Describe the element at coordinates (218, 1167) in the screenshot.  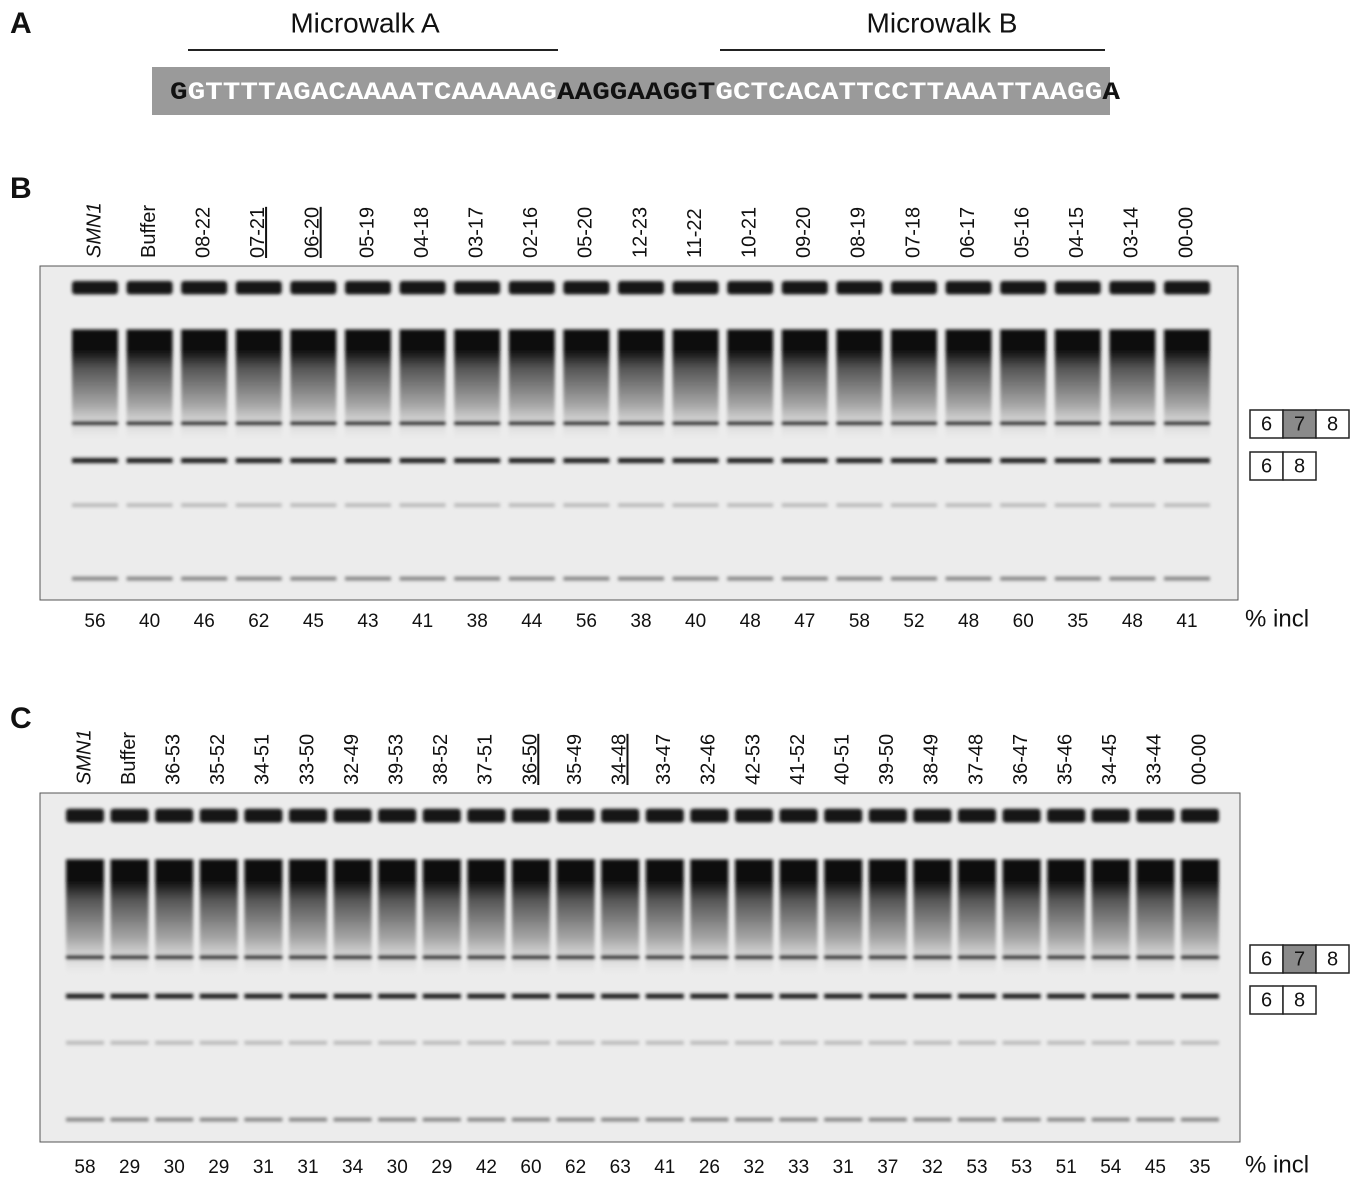
I see `inclusion-value: 29` at that location.